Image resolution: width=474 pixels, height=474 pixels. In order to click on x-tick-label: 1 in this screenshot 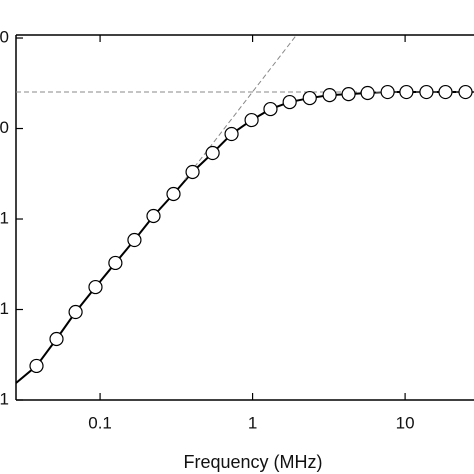, I will do `click(252, 422)`.